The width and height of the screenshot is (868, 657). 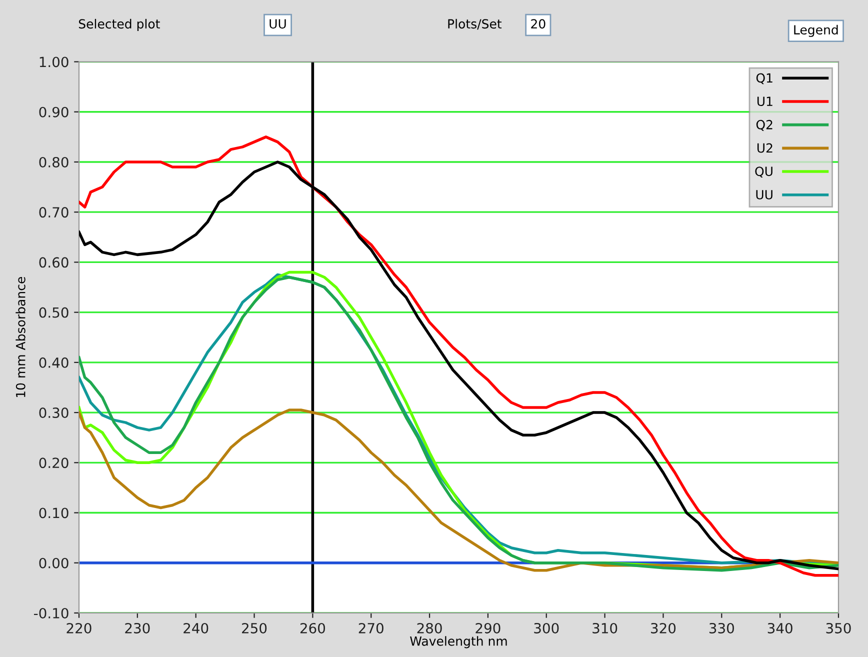 What do you see at coordinates (429, 628) in the screenshot?
I see `x-tick-label: 280` at bounding box center [429, 628].